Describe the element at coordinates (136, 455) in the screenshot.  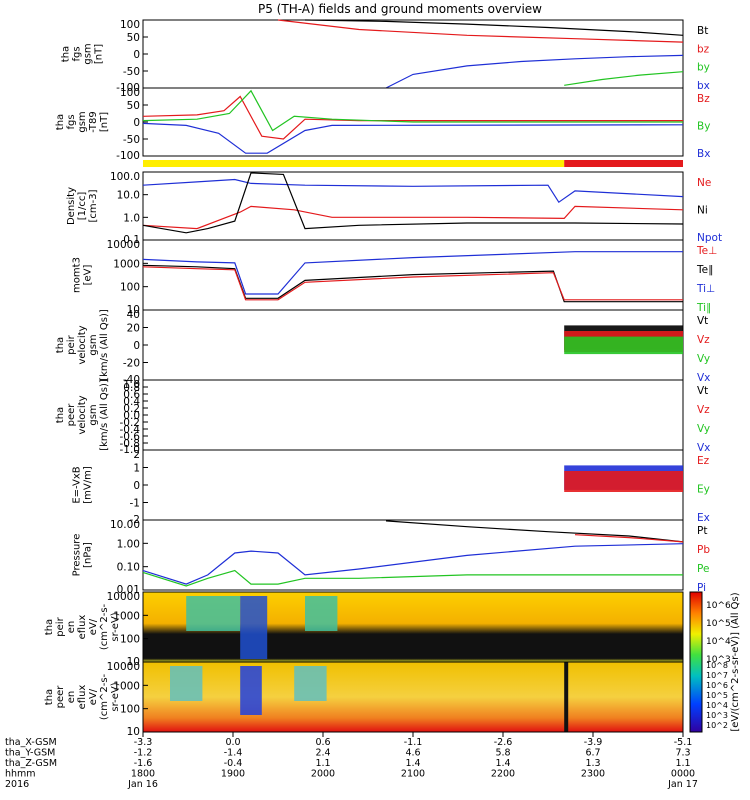
I see `y-tick-label: 2` at that location.